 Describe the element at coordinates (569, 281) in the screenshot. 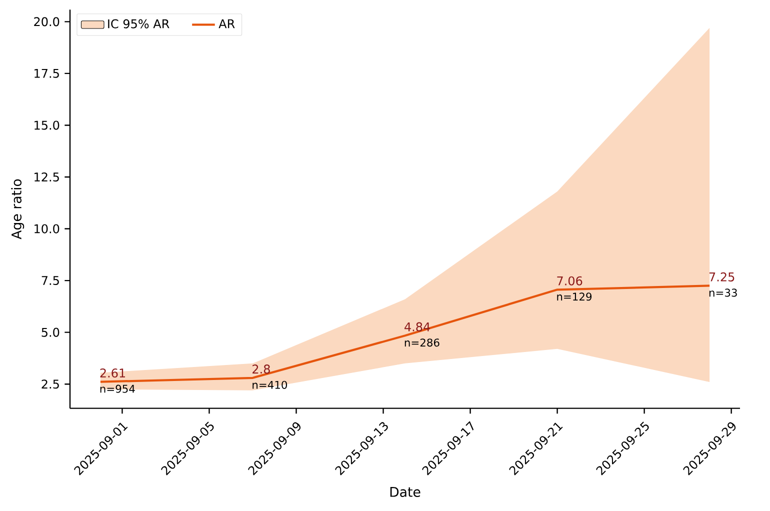

I see `data-label: 7.06` at that location.